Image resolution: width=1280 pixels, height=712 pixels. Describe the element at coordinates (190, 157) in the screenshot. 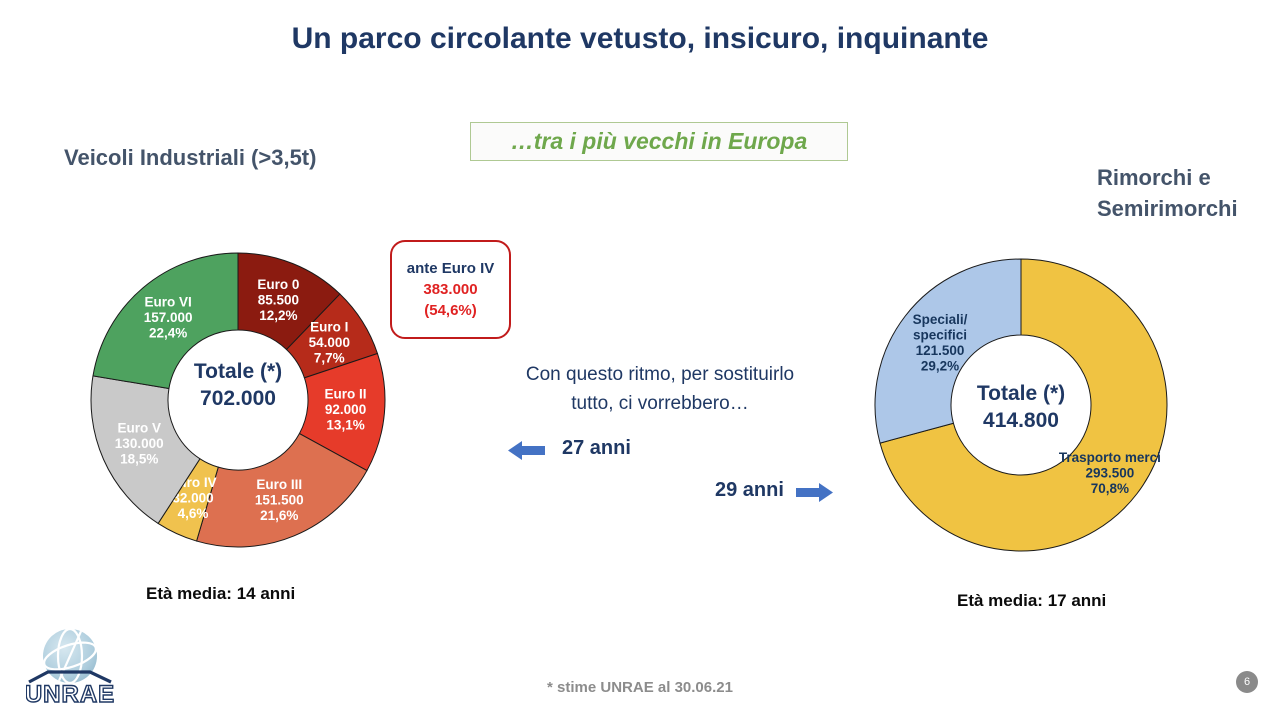

I see `left-chart-heading: Veicoli Industriali (>3,5t)` at that location.